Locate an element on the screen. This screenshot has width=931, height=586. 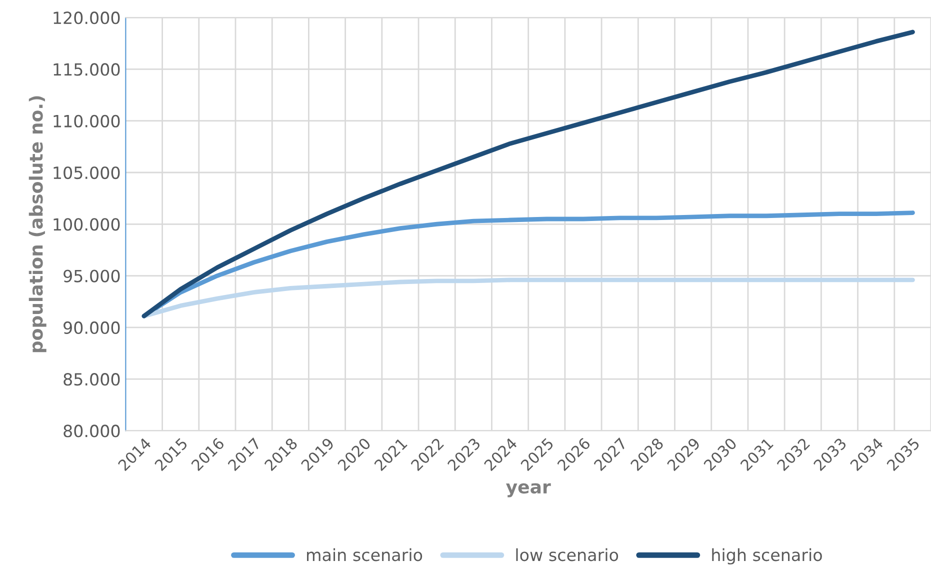
y-tick-label: 85.000 is located at coordinates (92, 379).